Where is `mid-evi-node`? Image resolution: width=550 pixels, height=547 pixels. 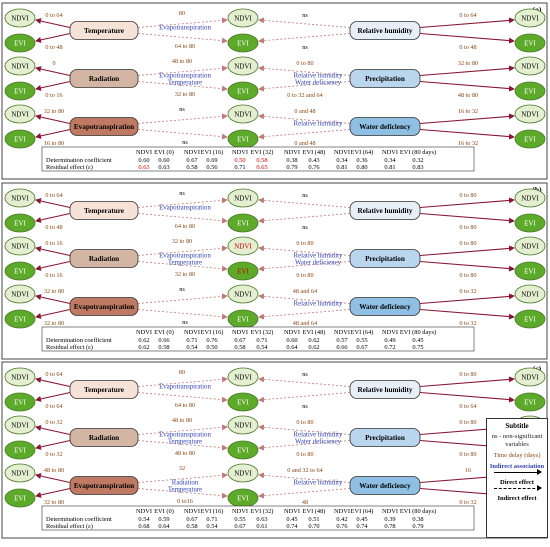
mid-evi-node is located at coordinates (243, 271).